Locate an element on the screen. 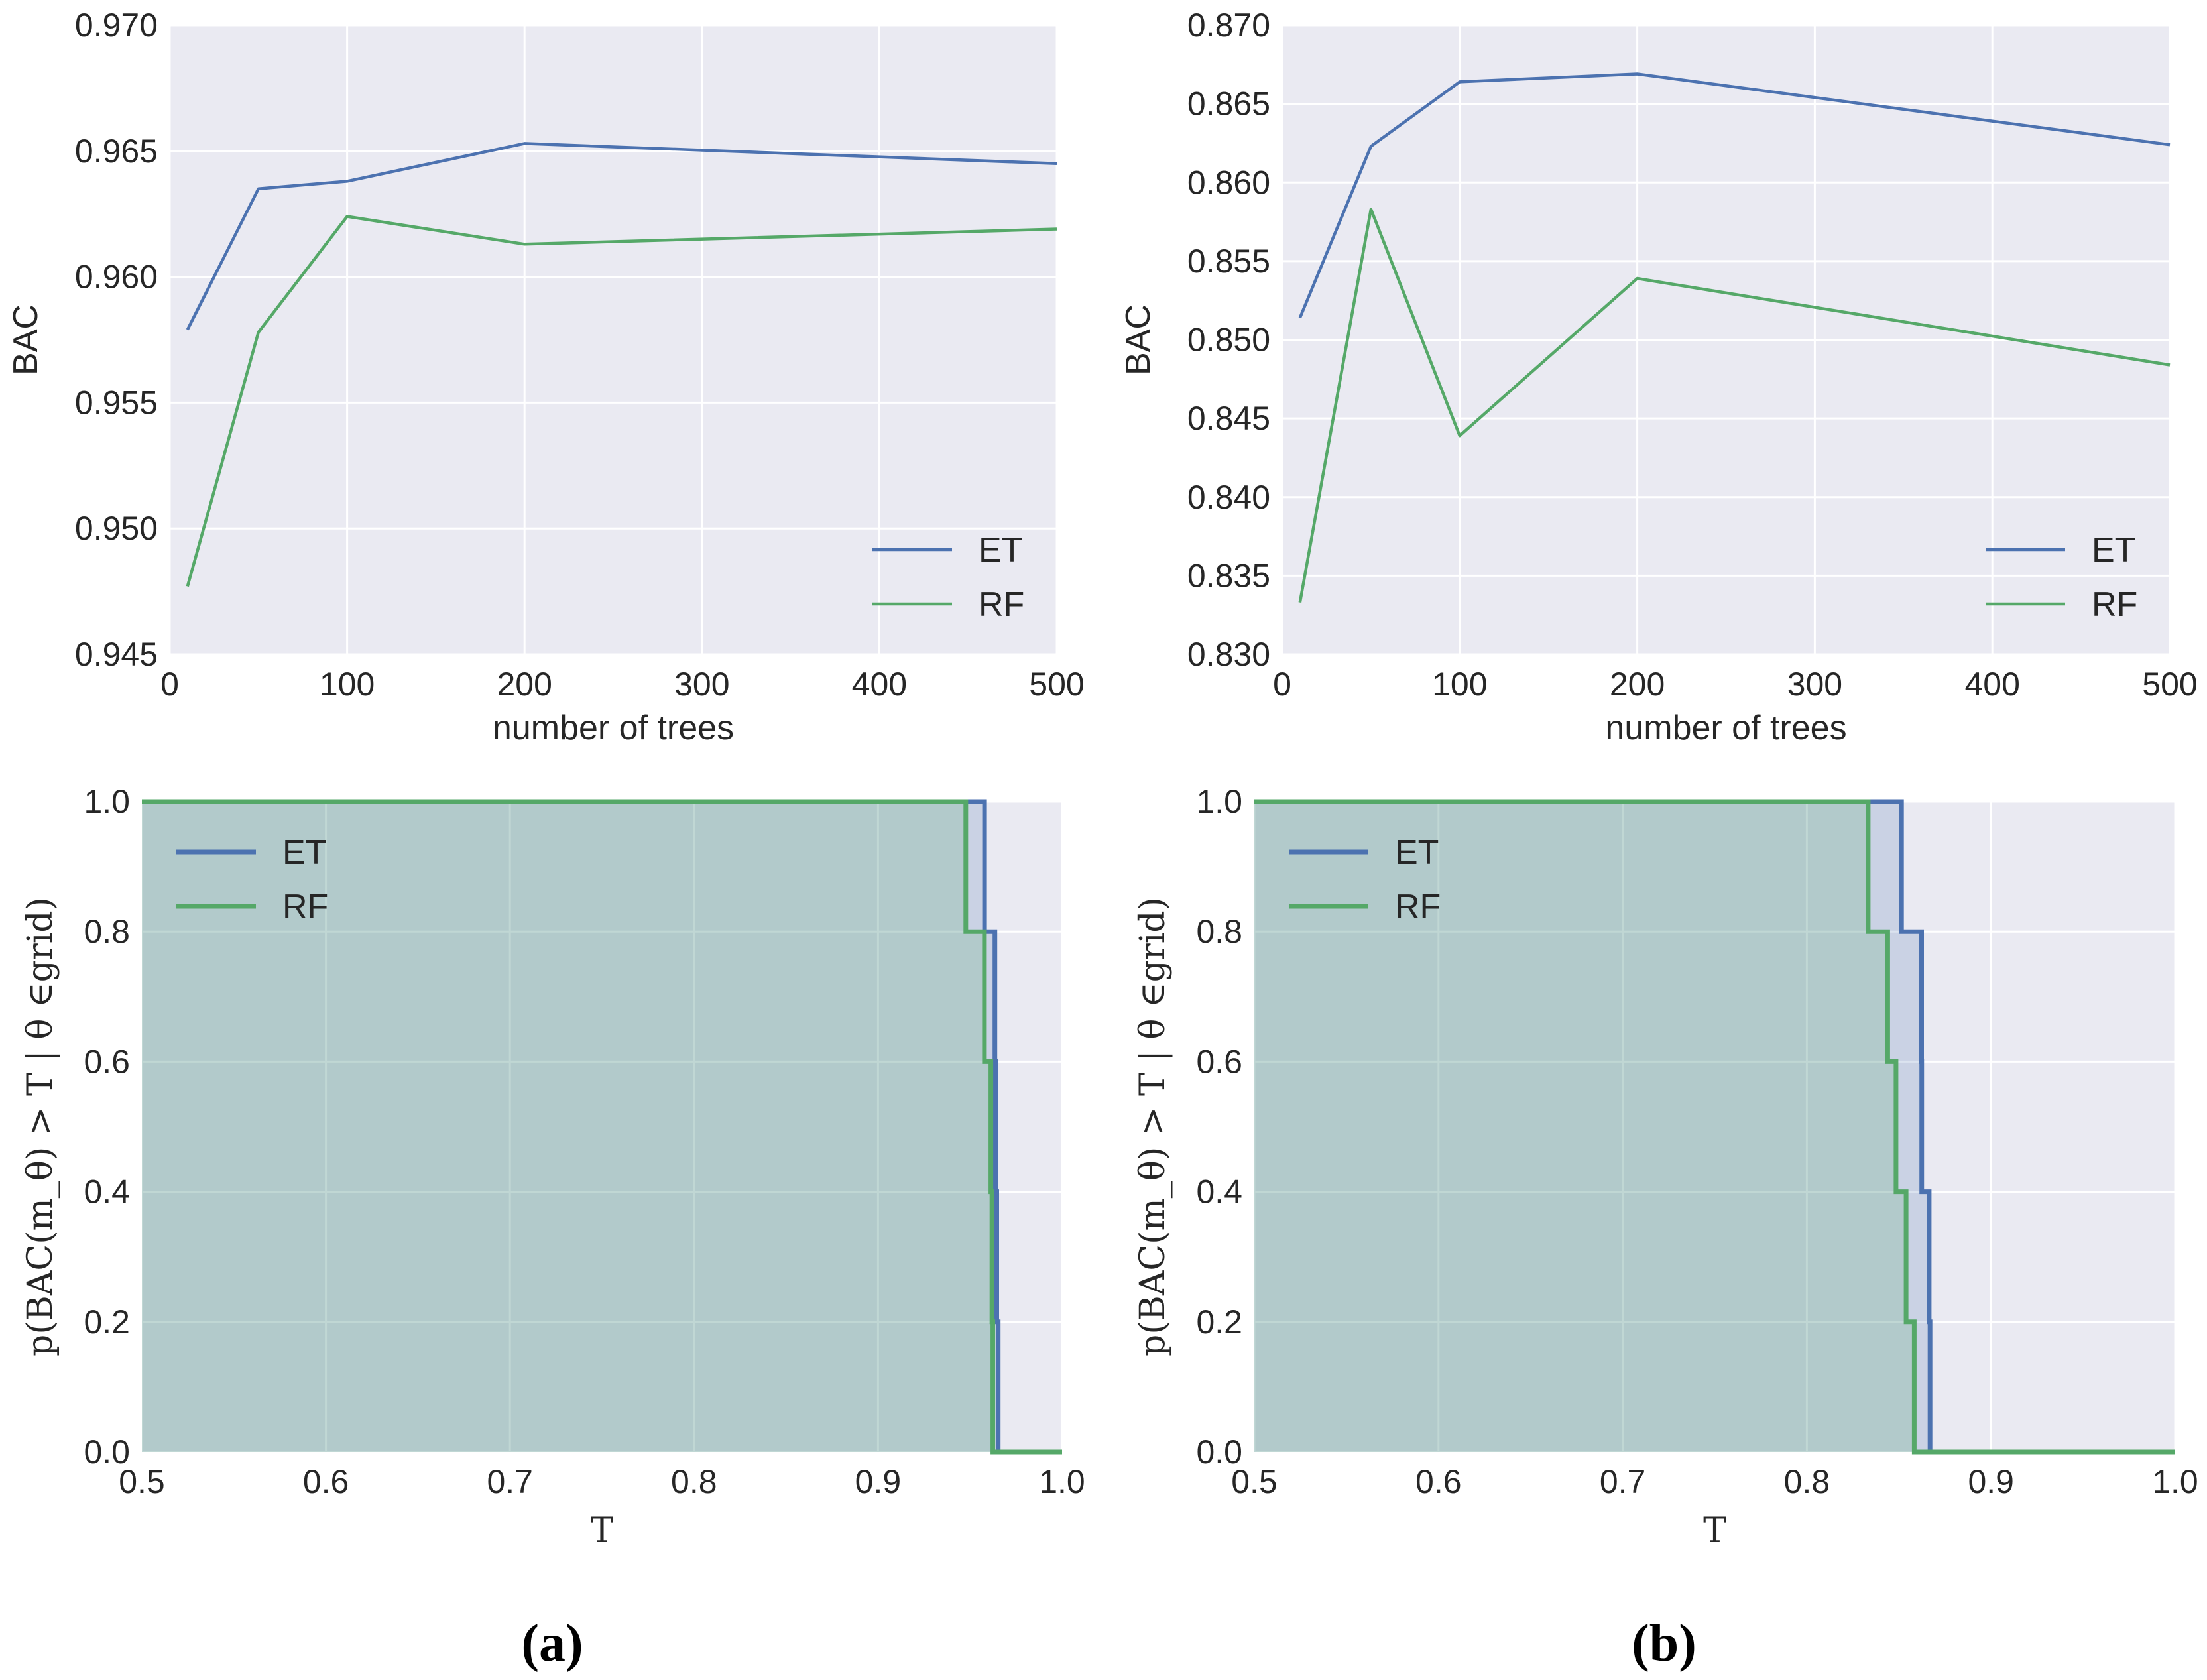 This screenshot has height=1680, width=2207. a-bottom-x-tick-label: 1.0 is located at coordinates (1062, 1481).